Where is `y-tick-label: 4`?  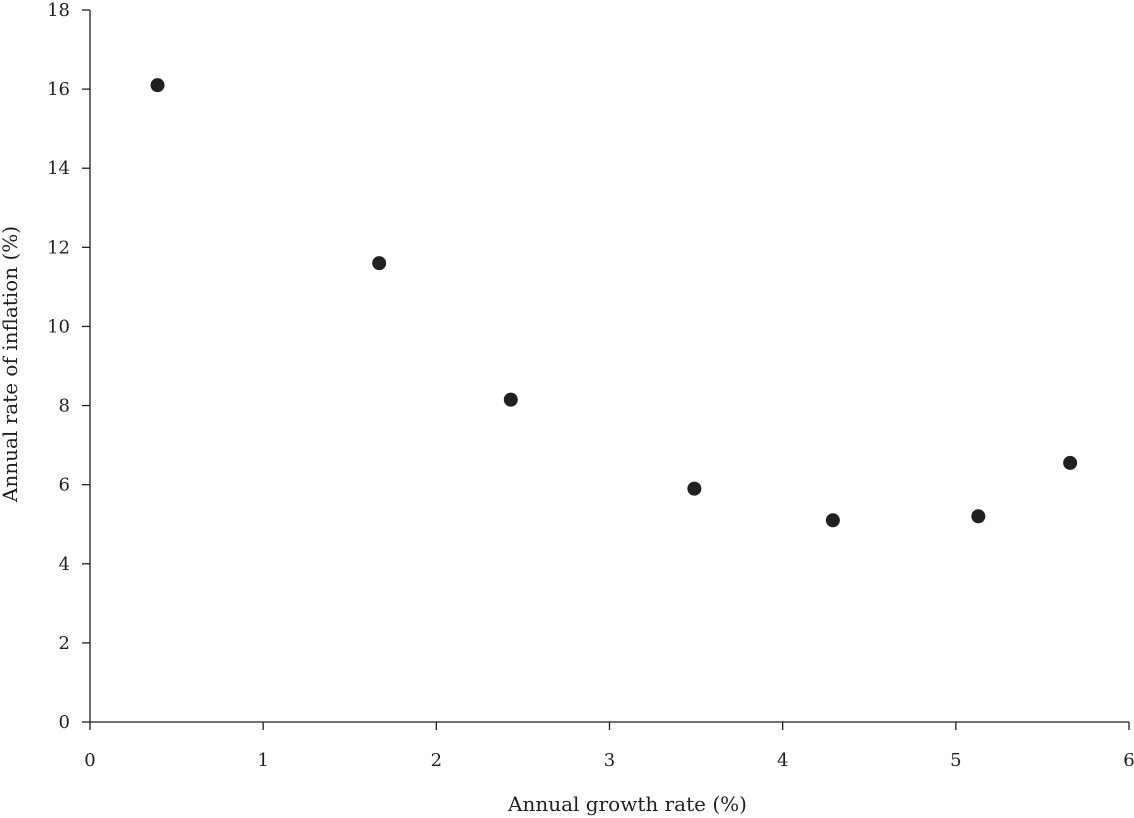
y-tick-label: 4 is located at coordinates (64, 564).